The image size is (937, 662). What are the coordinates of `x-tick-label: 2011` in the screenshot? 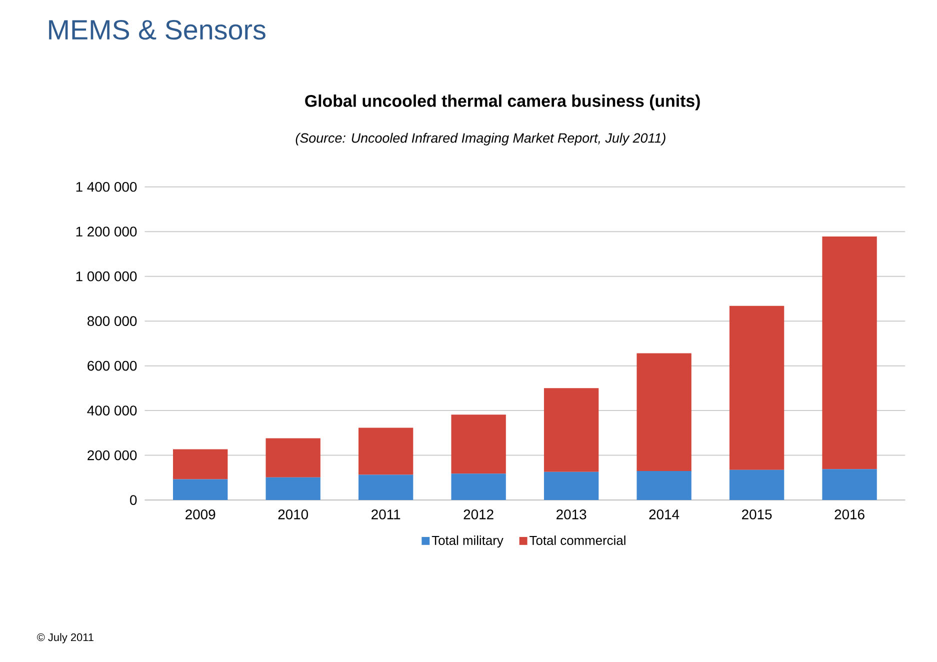 It's located at (386, 514).